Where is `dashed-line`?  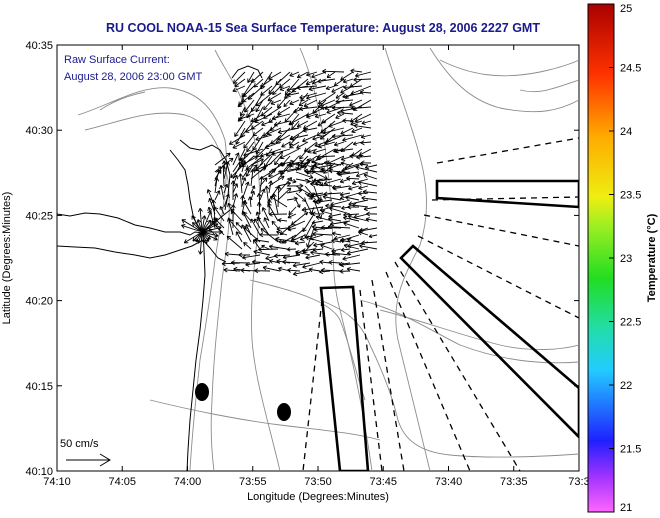 dashed-line is located at coordinates (507, 150).